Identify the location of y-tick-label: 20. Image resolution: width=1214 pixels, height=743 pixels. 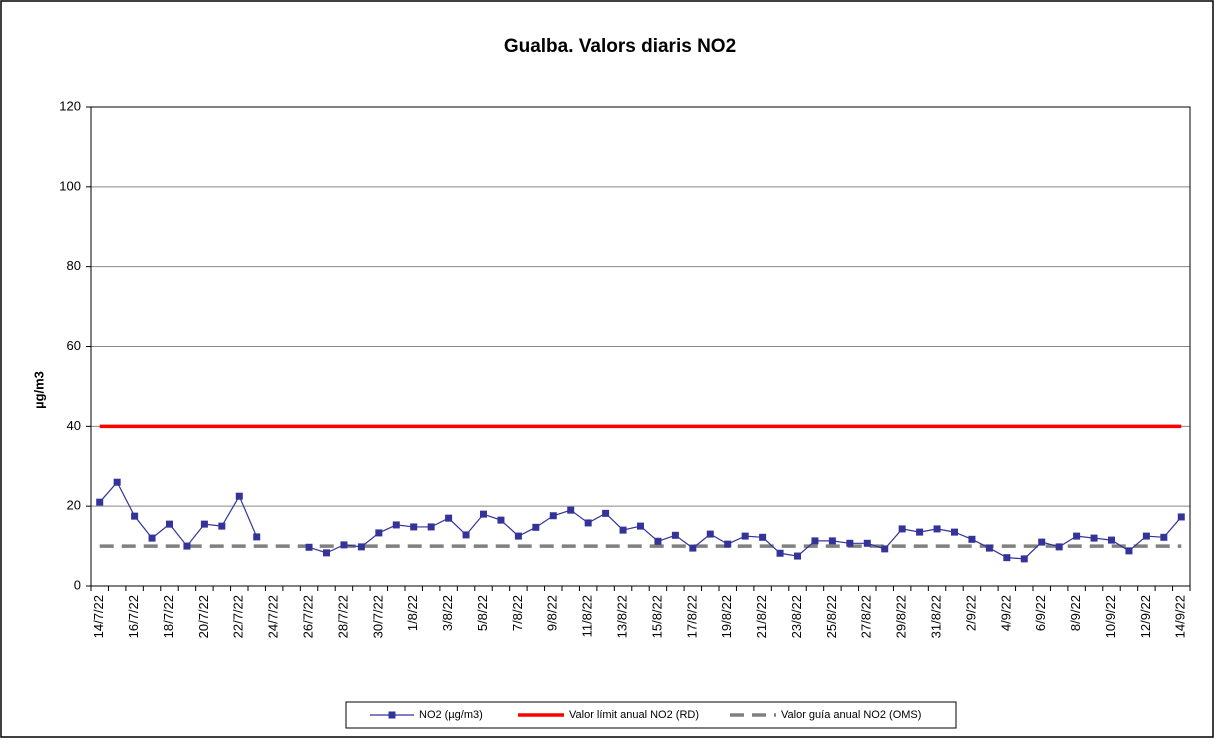
(74, 505).